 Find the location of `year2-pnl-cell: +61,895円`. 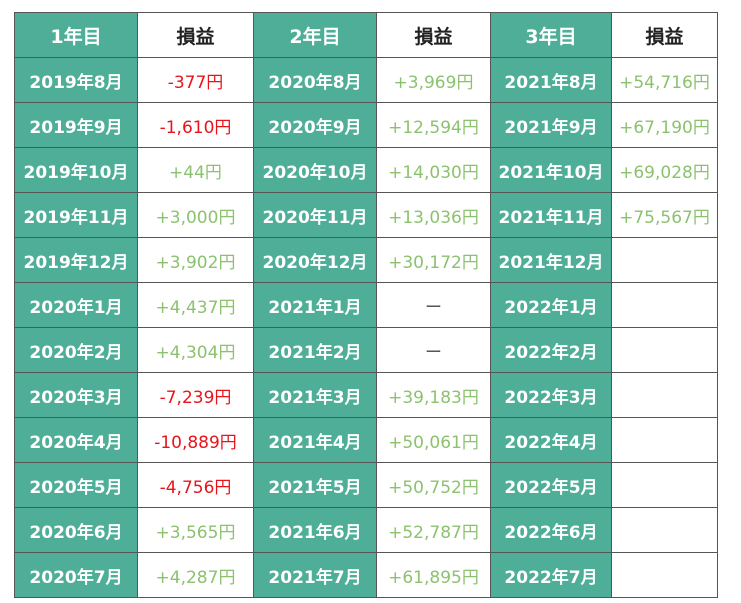

year2-pnl-cell: +61,895円 is located at coordinates (433, 575).